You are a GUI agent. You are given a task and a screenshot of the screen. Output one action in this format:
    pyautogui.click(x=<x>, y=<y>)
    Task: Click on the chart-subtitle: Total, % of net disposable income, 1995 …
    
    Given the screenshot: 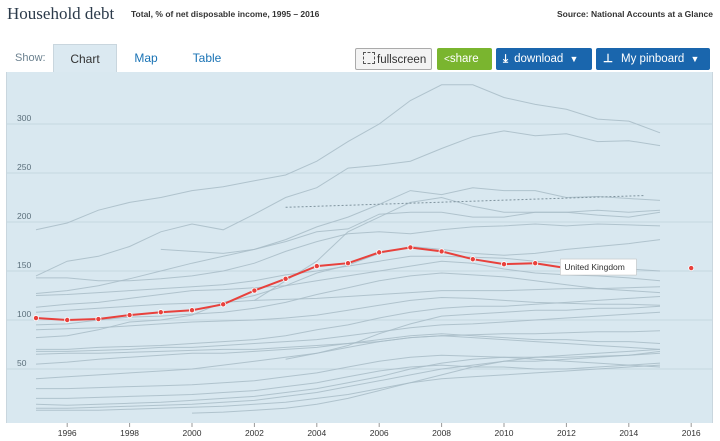 What is the action you would take?
    pyautogui.click(x=225, y=14)
    